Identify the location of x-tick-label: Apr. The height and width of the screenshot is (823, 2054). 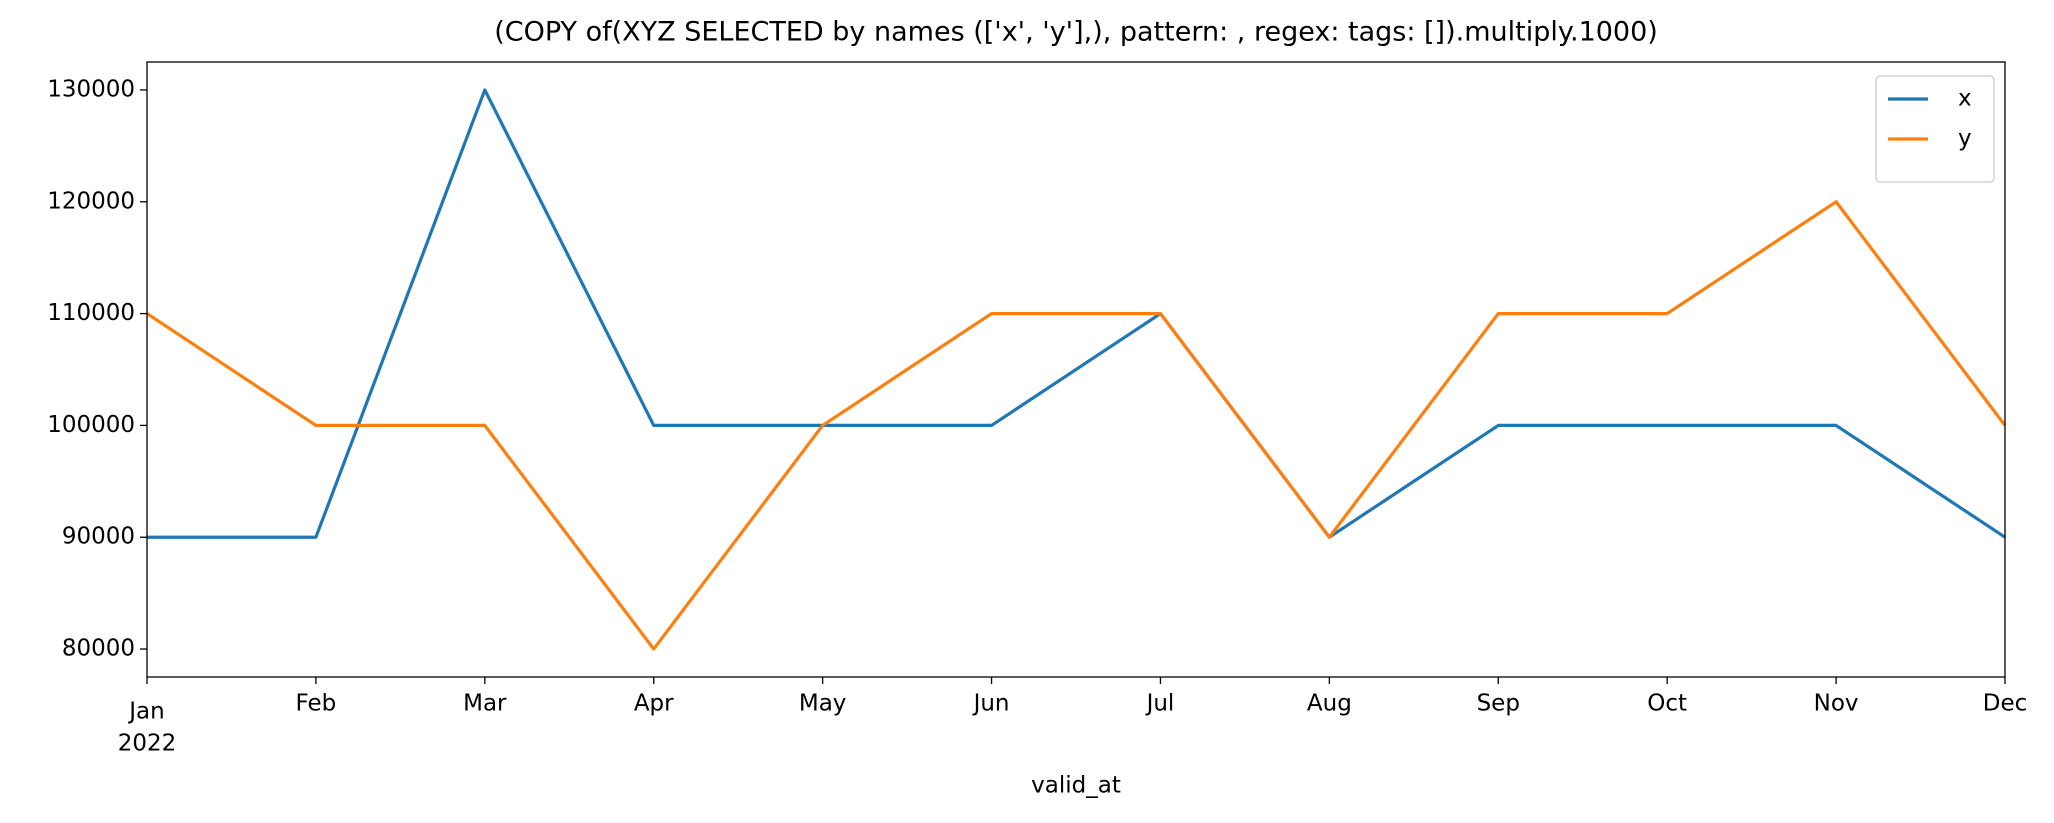
(654, 704).